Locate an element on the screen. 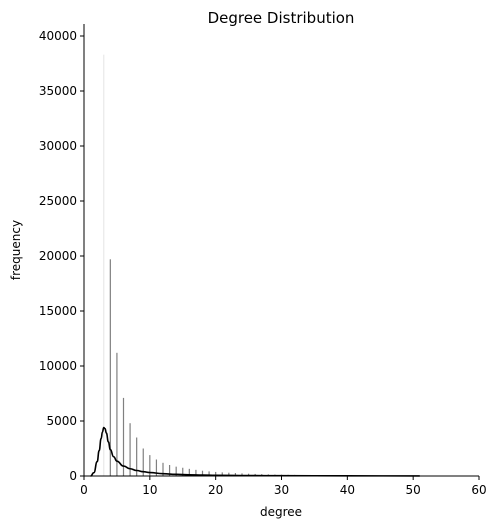 Image resolution: width=498 pixels, height=529 pixels. y-tick-label: 20000 is located at coordinates (58, 256).